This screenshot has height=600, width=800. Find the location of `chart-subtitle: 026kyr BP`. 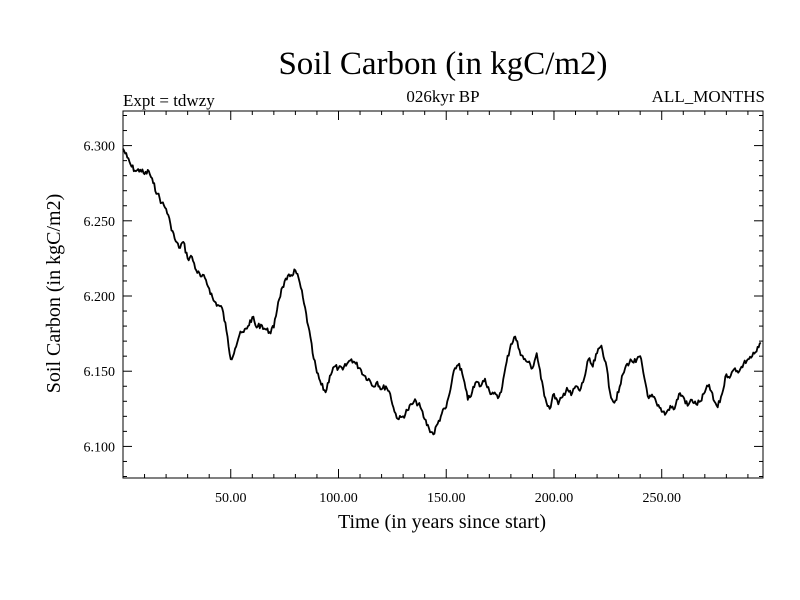

chart-subtitle: 026kyr BP is located at coordinates (443, 96).